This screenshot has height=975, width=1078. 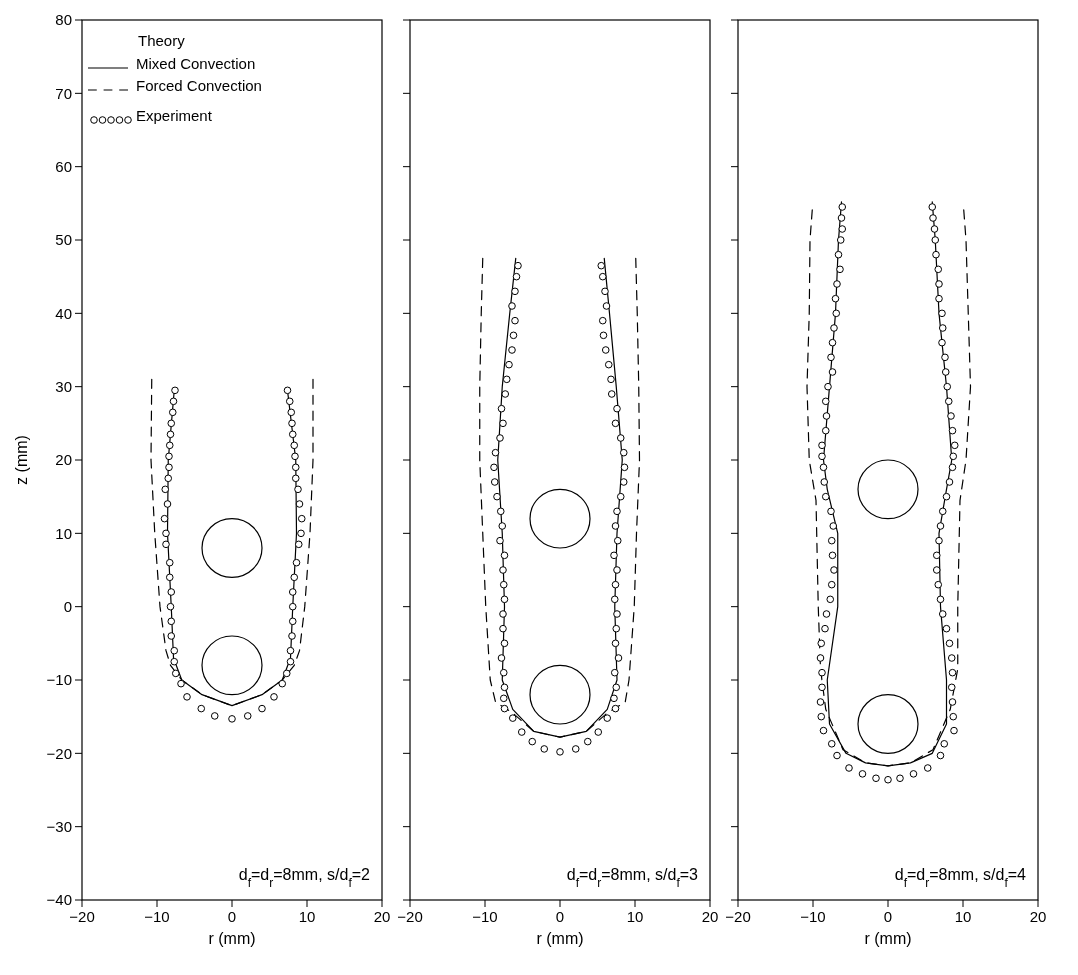 What do you see at coordinates (63, 93) in the screenshot?
I see `y-tick-label: 70` at bounding box center [63, 93].